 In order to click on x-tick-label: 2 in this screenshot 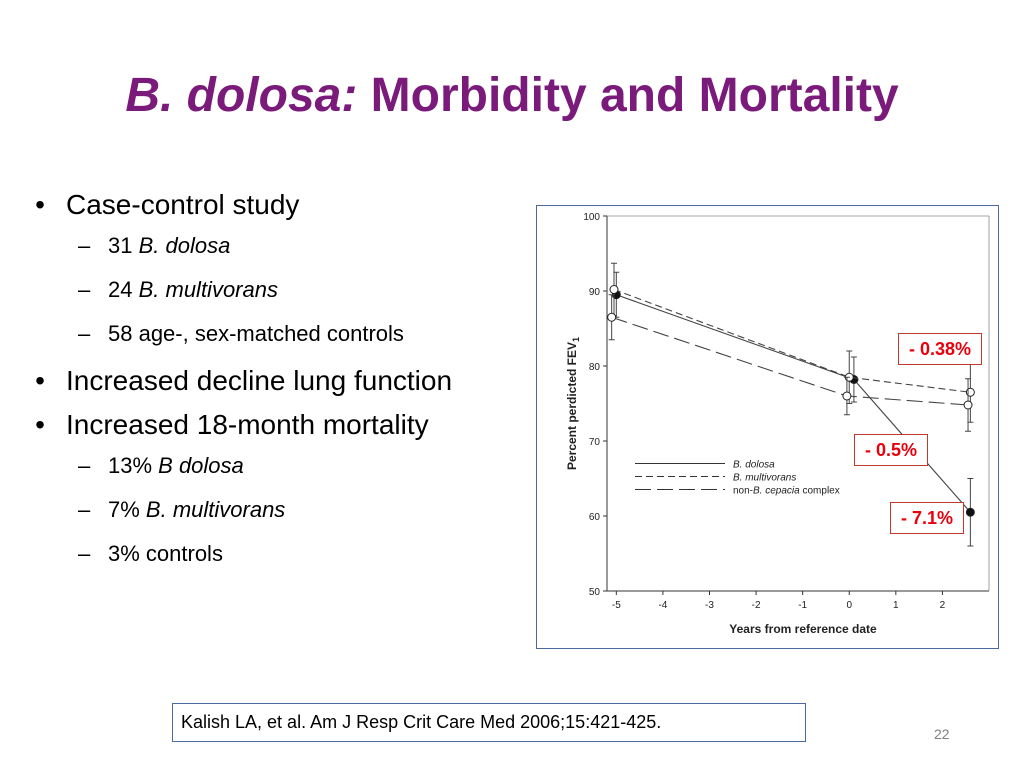, I will do `click(943, 605)`.